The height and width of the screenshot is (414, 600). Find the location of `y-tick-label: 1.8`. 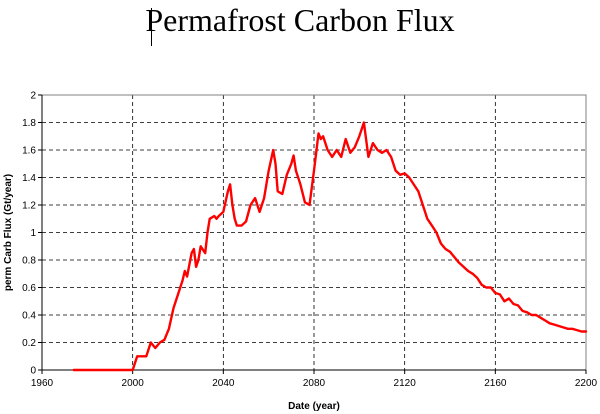

y-tick-label: 1.8 is located at coordinates (29, 123).